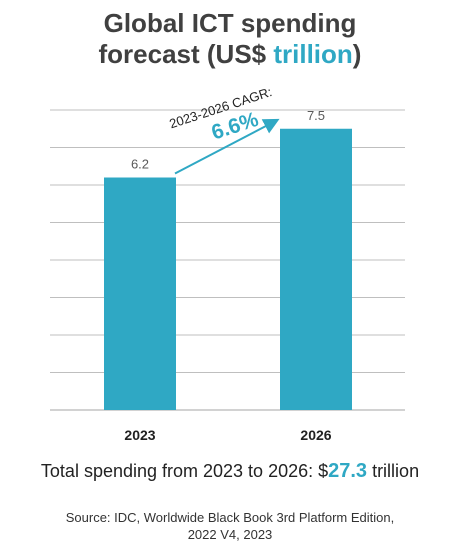 This screenshot has height=546, width=460. What do you see at coordinates (227, 435) in the screenshot?
I see `x-axis-labels: 2023 2026` at bounding box center [227, 435].